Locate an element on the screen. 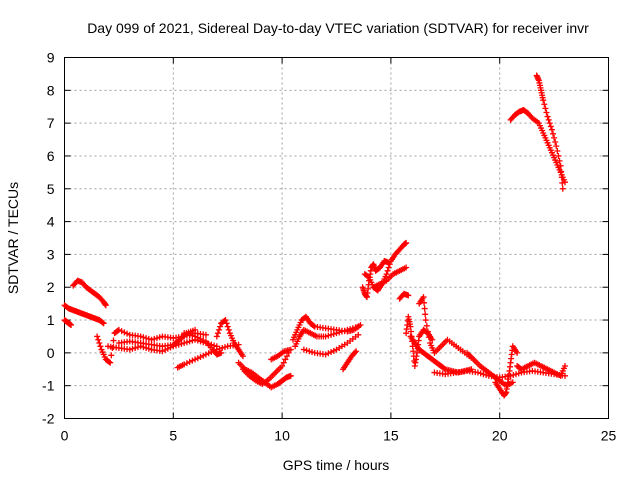 The image size is (640, 480). x-tick-label: 20 is located at coordinates (500, 436).